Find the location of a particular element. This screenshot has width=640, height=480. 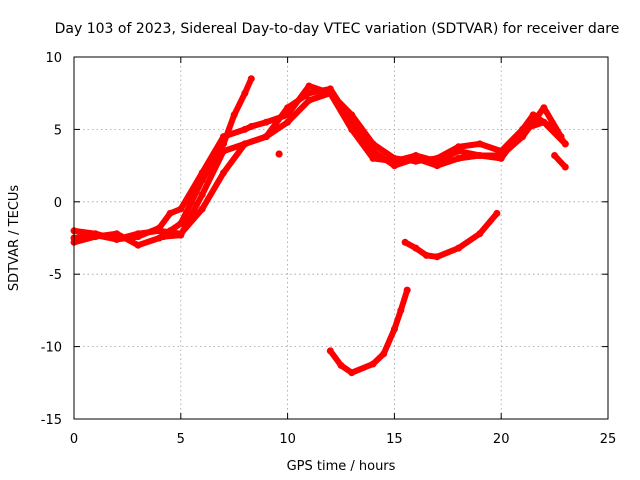

x-tick-label: 10 is located at coordinates (287, 439).